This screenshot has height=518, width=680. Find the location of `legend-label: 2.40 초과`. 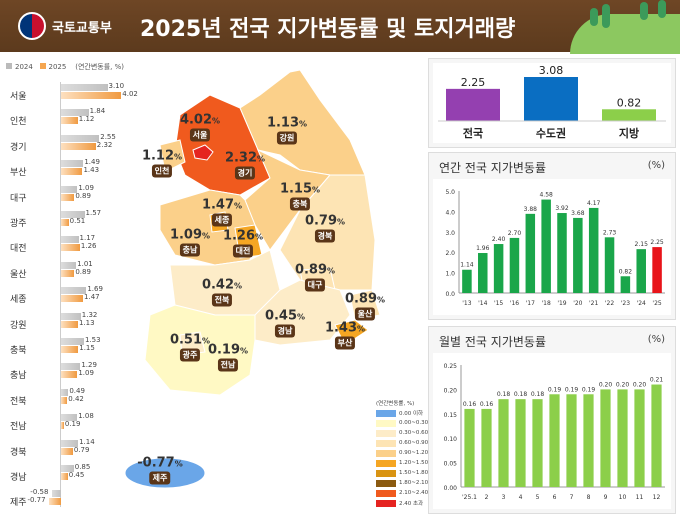

legend-label: 2.40 초과 is located at coordinates (411, 504).